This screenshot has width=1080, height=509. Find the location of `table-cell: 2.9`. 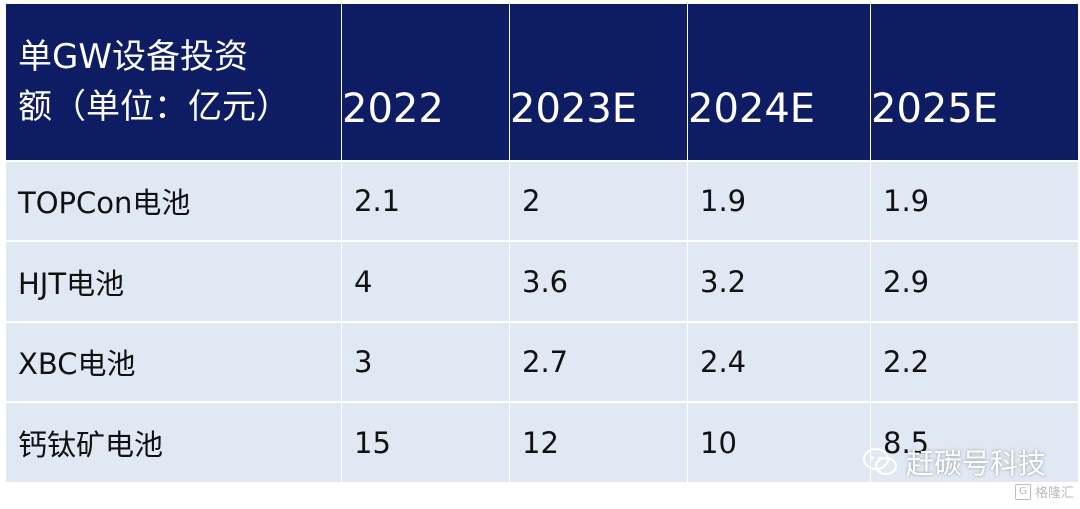

table-cell: 2.9 is located at coordinates (974, 281).